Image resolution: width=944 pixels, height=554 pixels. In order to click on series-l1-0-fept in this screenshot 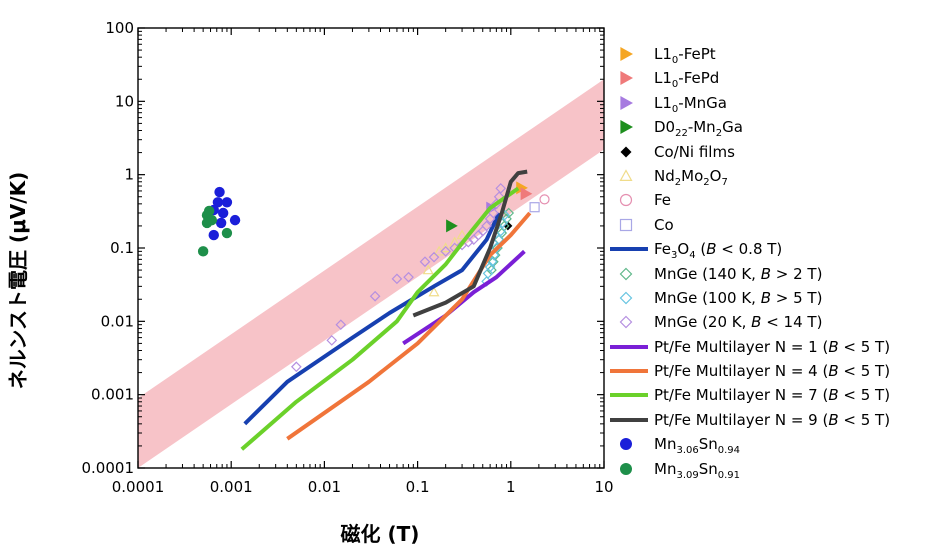, I will do `click(522, 188)`.